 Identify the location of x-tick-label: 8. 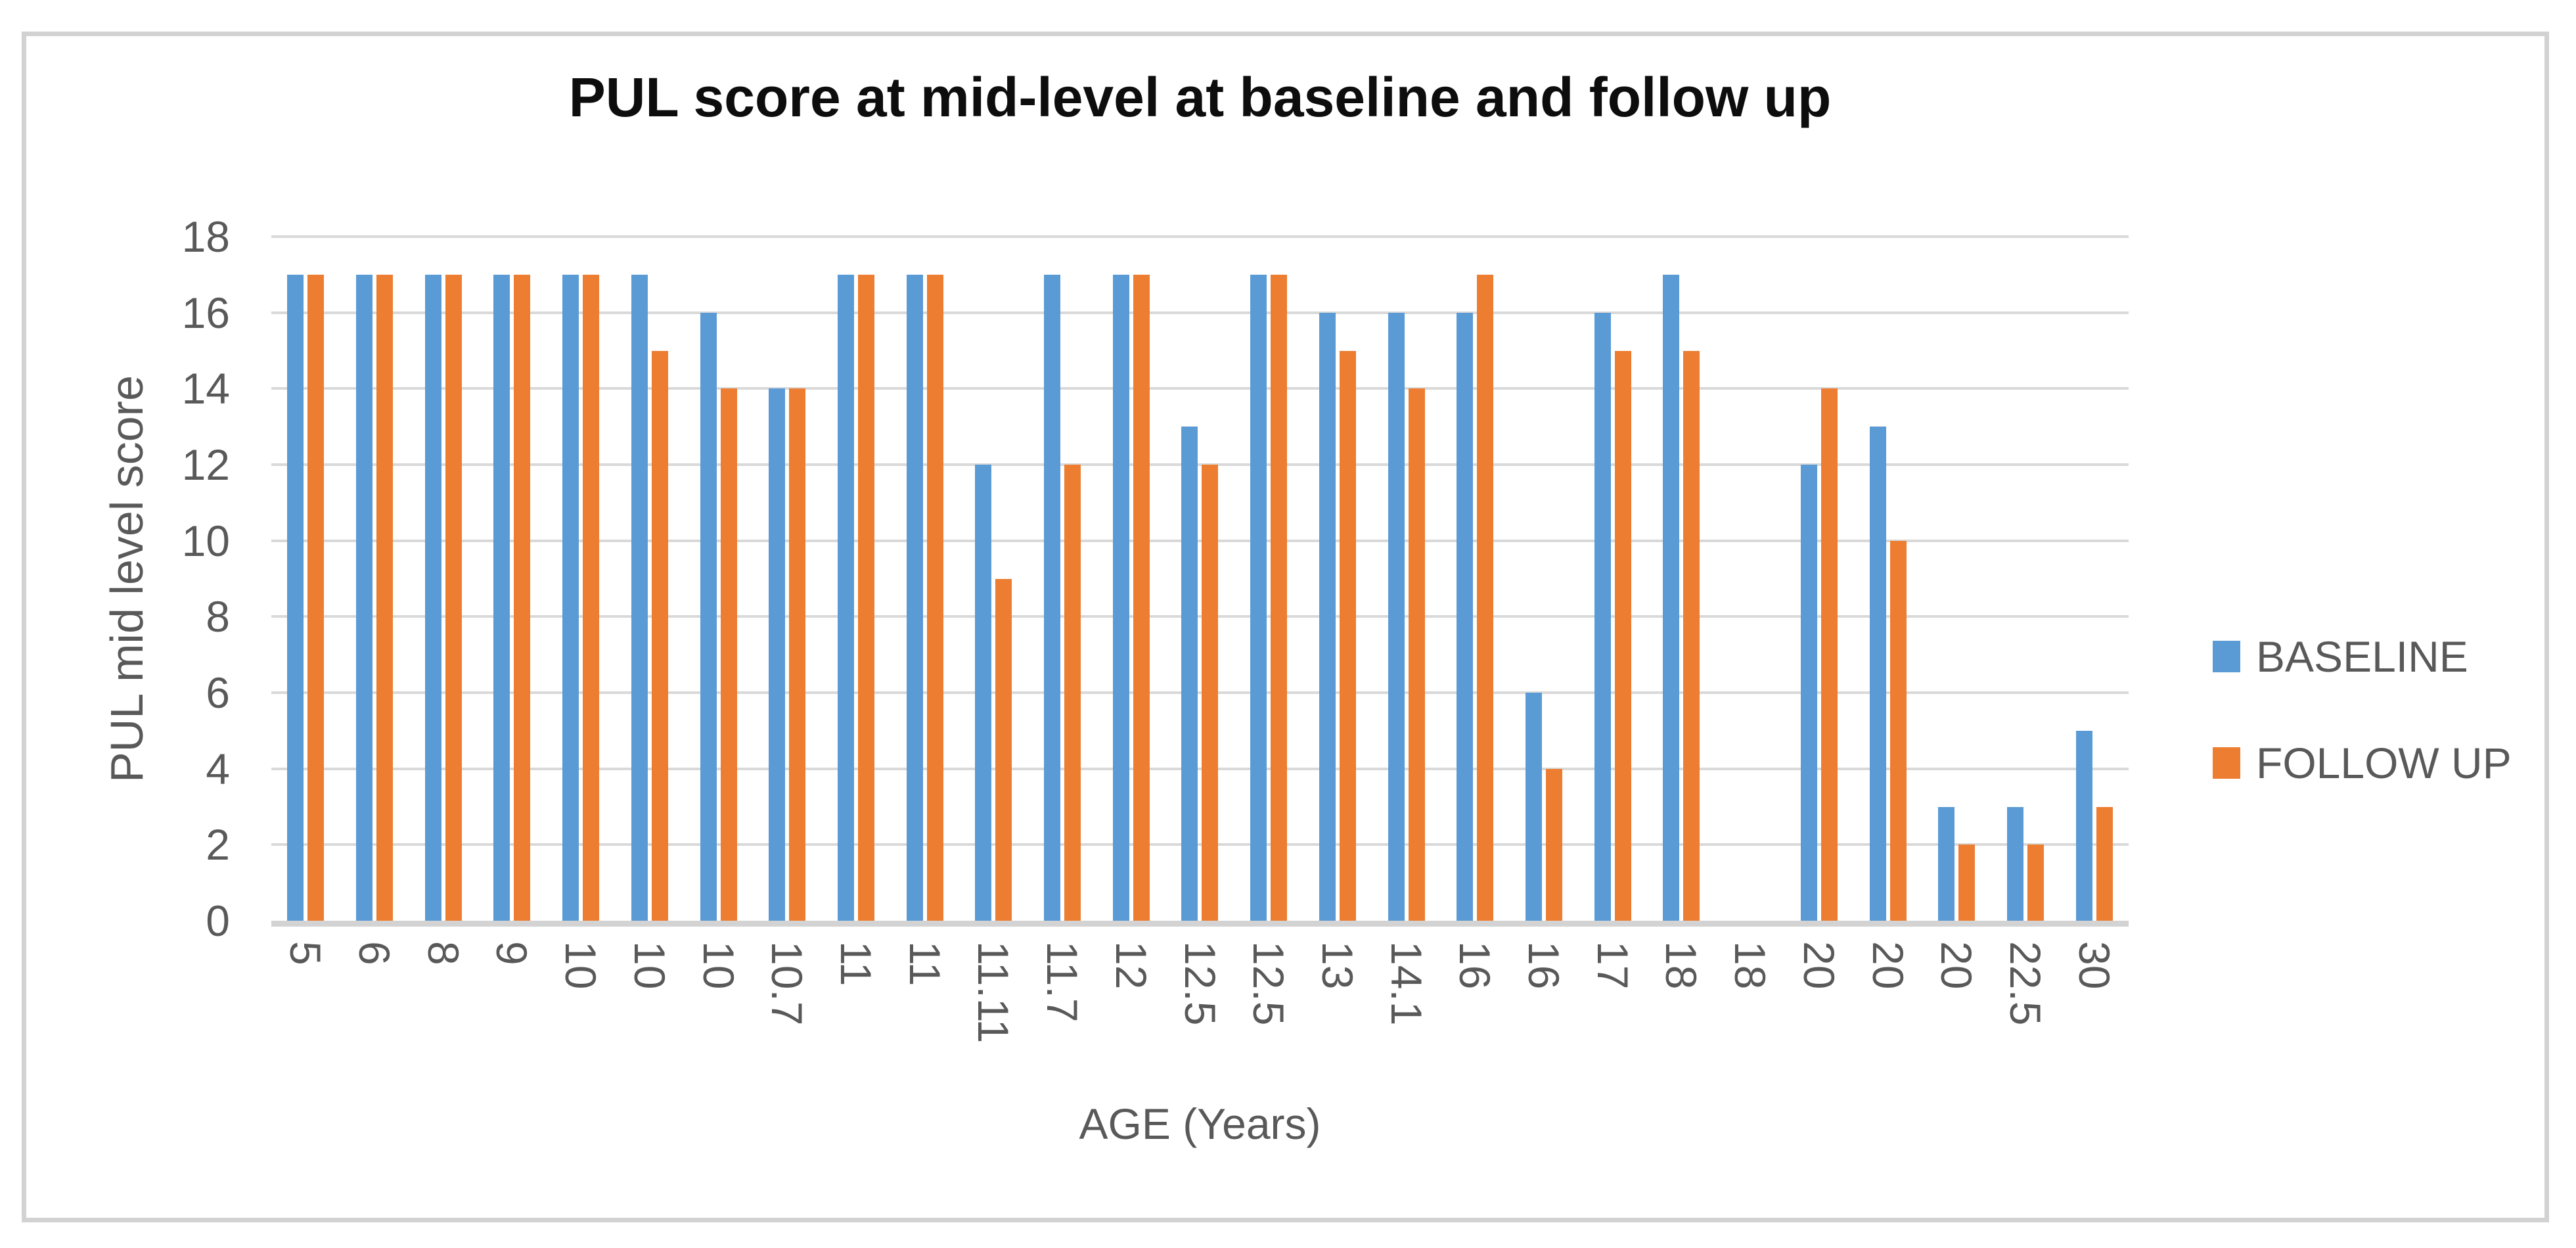
(443, 953).